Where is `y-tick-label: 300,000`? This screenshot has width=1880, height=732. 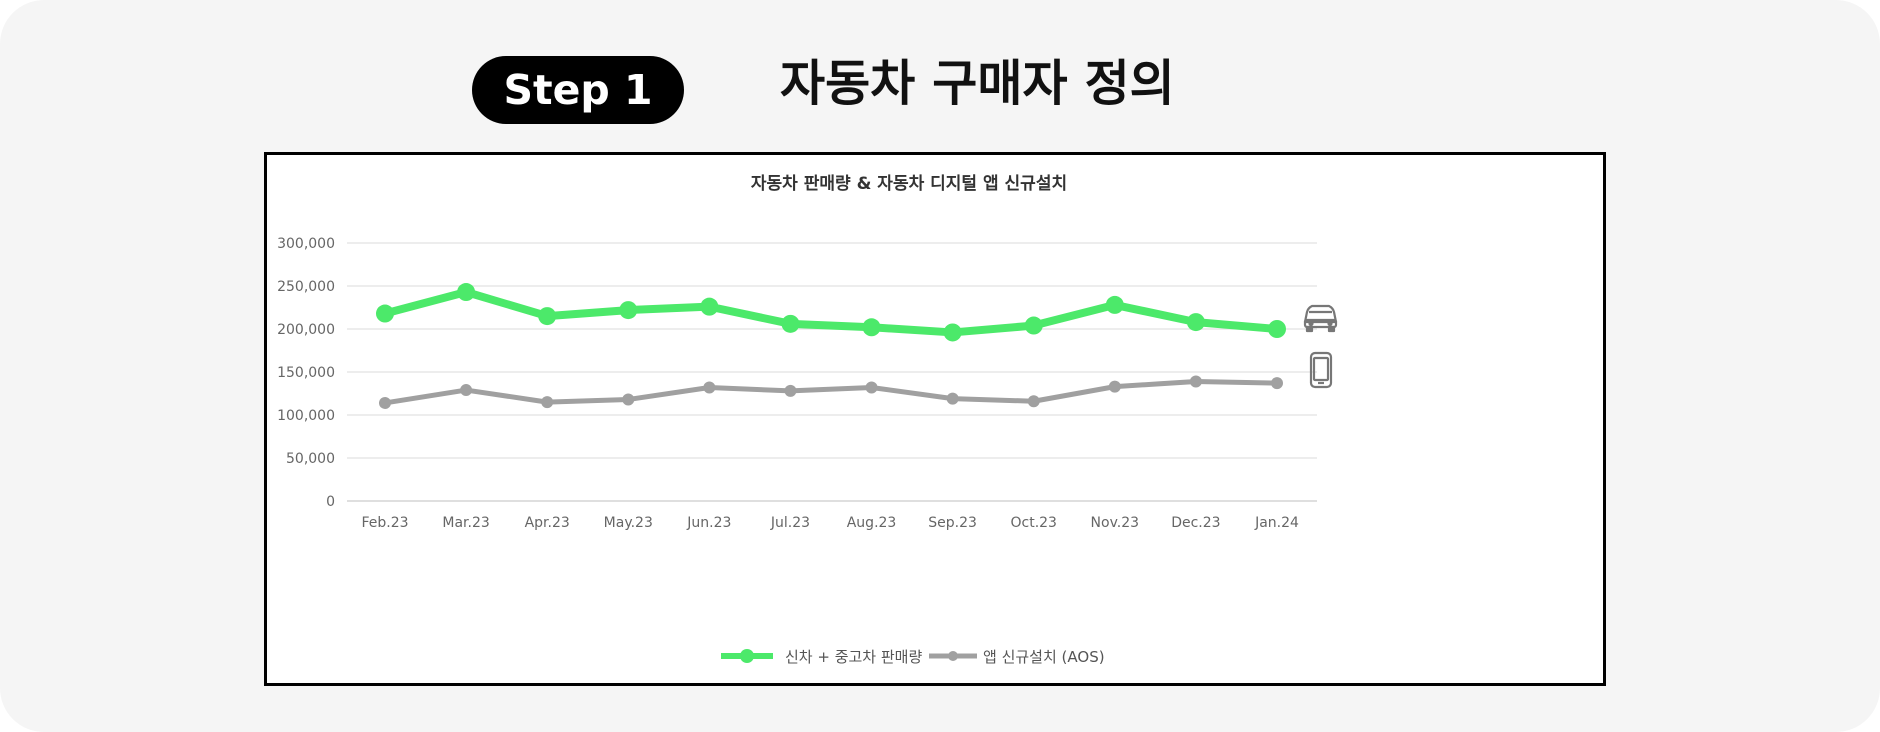 y-tick-label: 300,000 is located at coordinates (306, 244).